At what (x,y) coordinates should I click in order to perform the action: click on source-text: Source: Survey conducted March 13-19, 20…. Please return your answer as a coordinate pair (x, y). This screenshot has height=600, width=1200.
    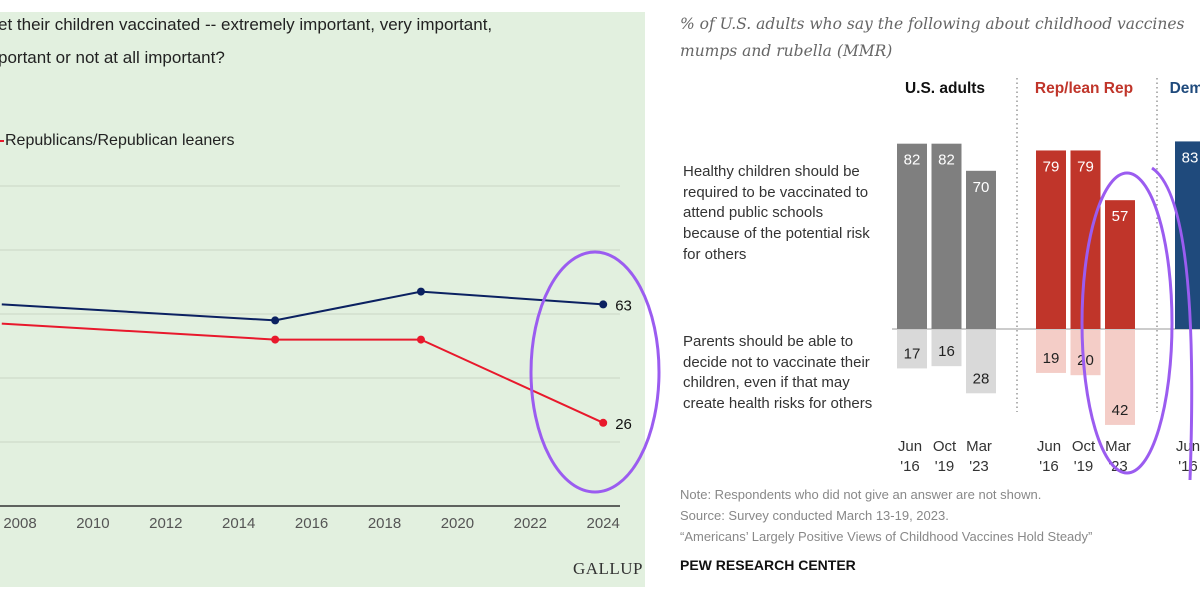
    Looking at the image, I should click on (814, 515).